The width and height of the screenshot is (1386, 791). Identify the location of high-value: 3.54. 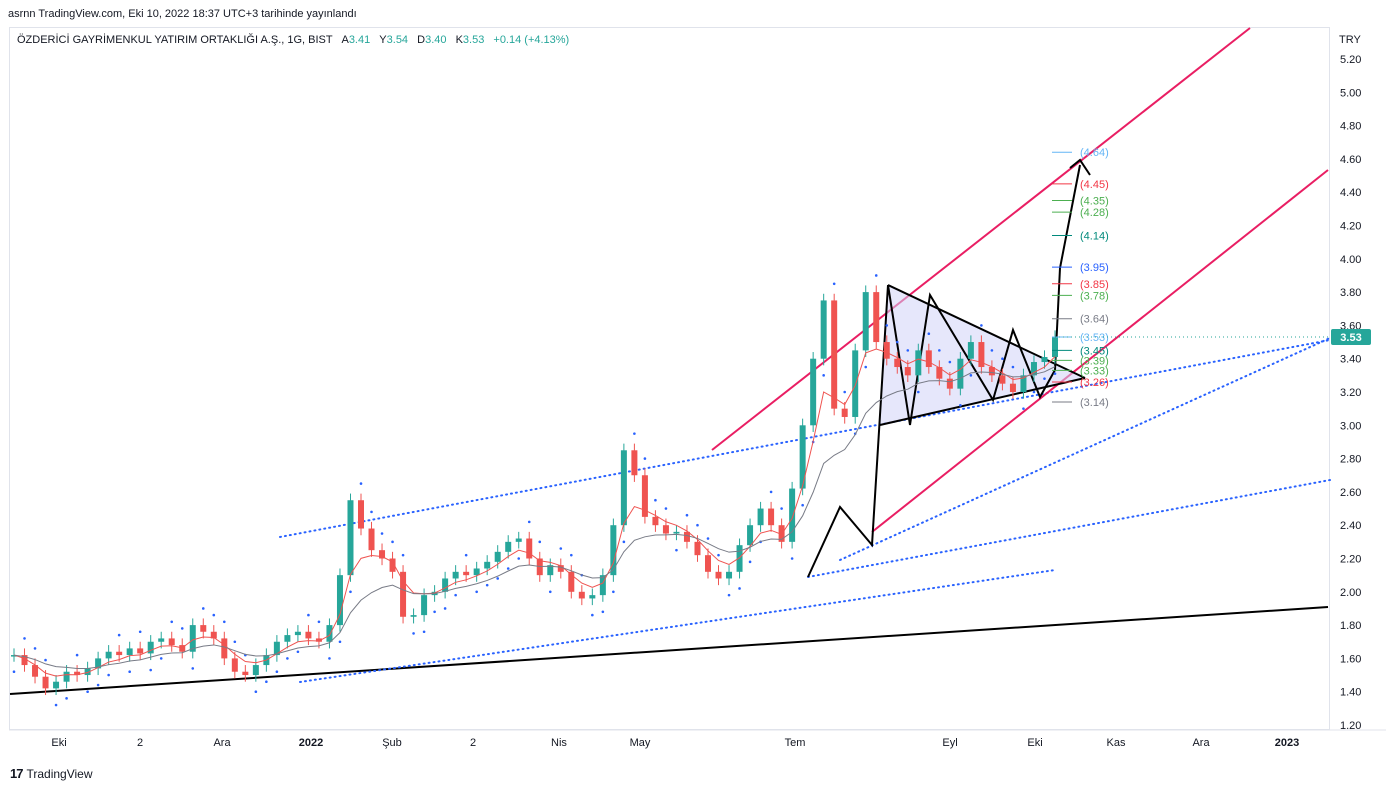
(397, 40).